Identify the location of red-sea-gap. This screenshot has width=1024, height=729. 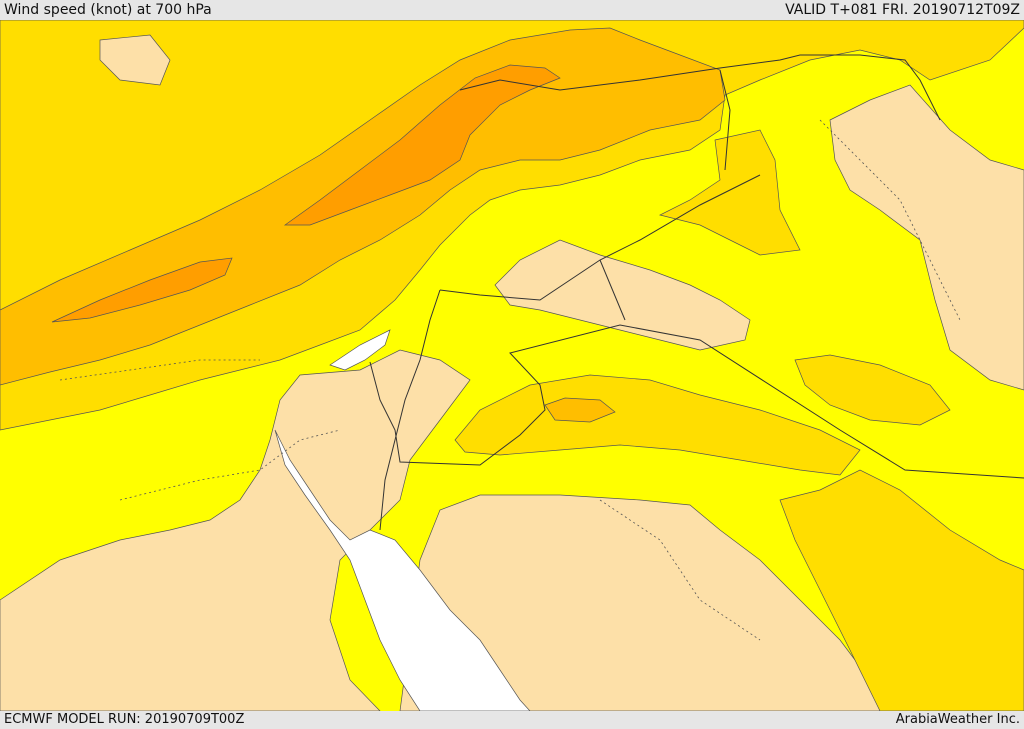
(402, 570).